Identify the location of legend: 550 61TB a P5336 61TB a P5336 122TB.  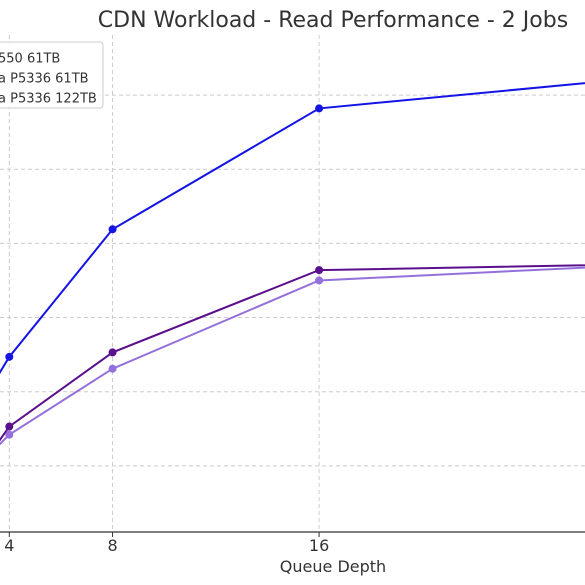
(52, 75).